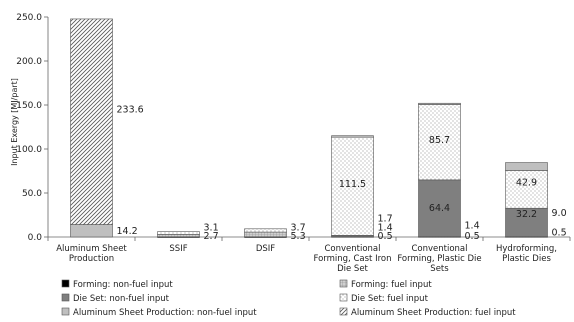 The image size is (574, 322). What do you see at coordinates (526, 182) in the screenshot?
I see `data-label: 42.9` at bounding box center [526, 182].